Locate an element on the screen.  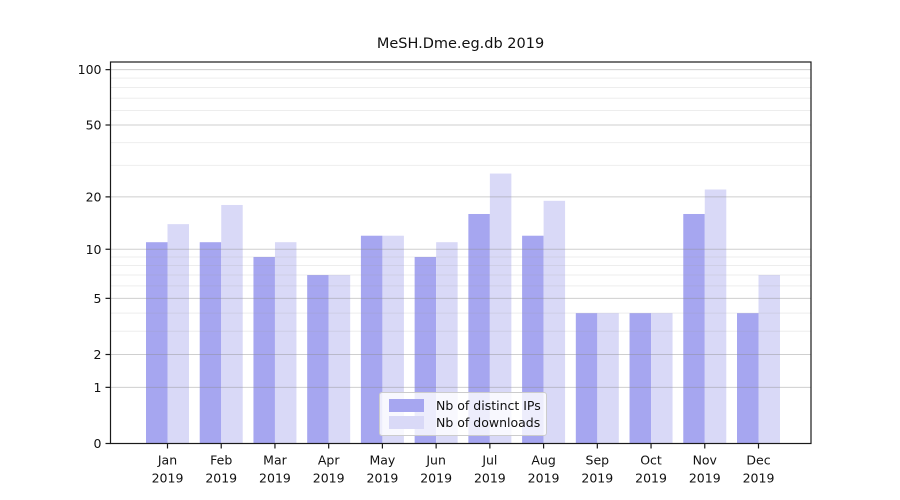
legend-label-distinct-ips: Nb of distinct IPs is located at coordinates (488, 405).